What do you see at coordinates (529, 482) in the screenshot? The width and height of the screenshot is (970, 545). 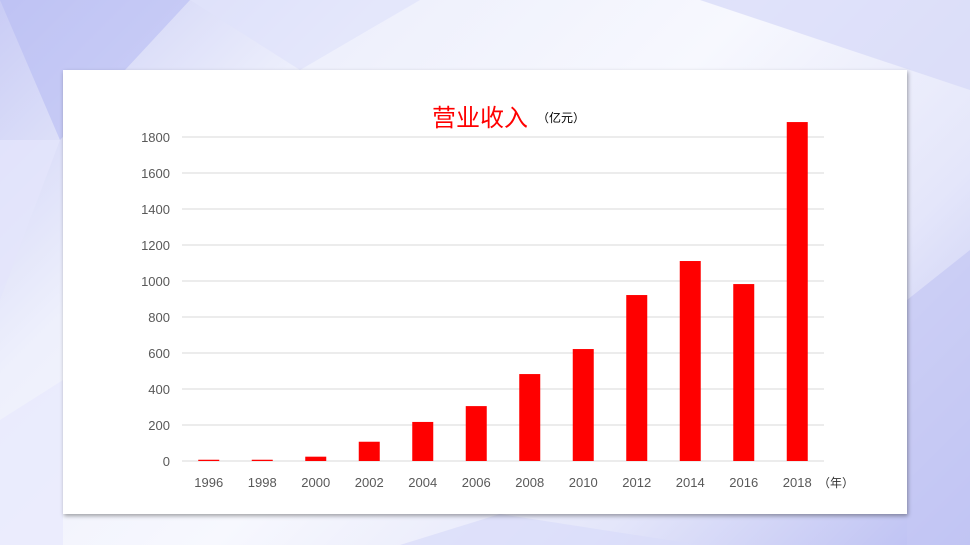 I see `x-tick-label: 2008` at bounding box center [529, 482].